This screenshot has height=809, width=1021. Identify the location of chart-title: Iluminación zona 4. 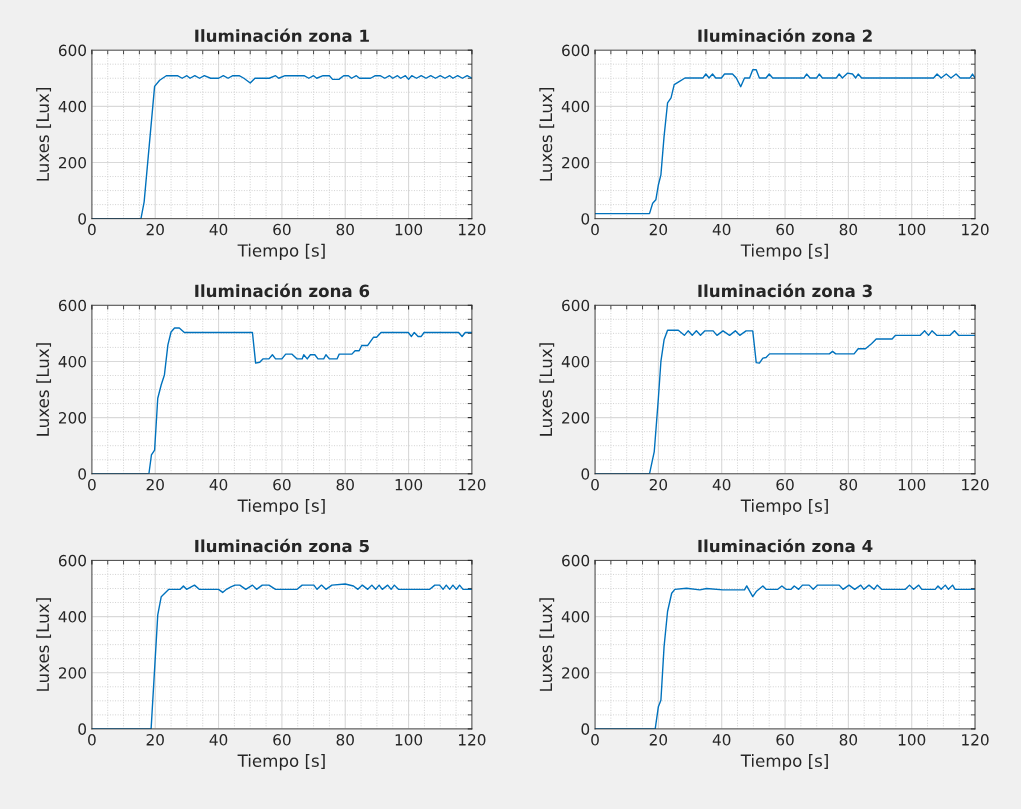
(785, 545).